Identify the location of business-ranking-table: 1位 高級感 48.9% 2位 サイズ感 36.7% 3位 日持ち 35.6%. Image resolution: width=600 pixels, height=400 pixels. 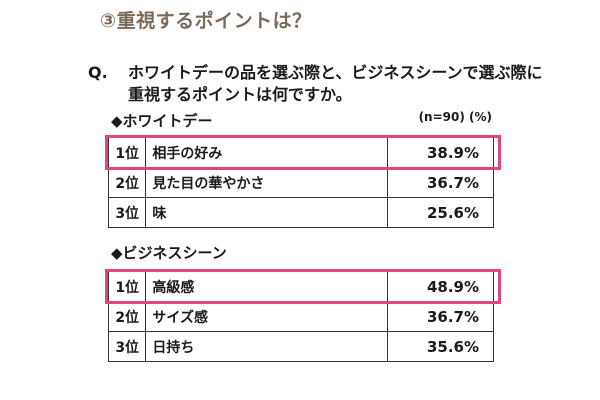
(301, 316).